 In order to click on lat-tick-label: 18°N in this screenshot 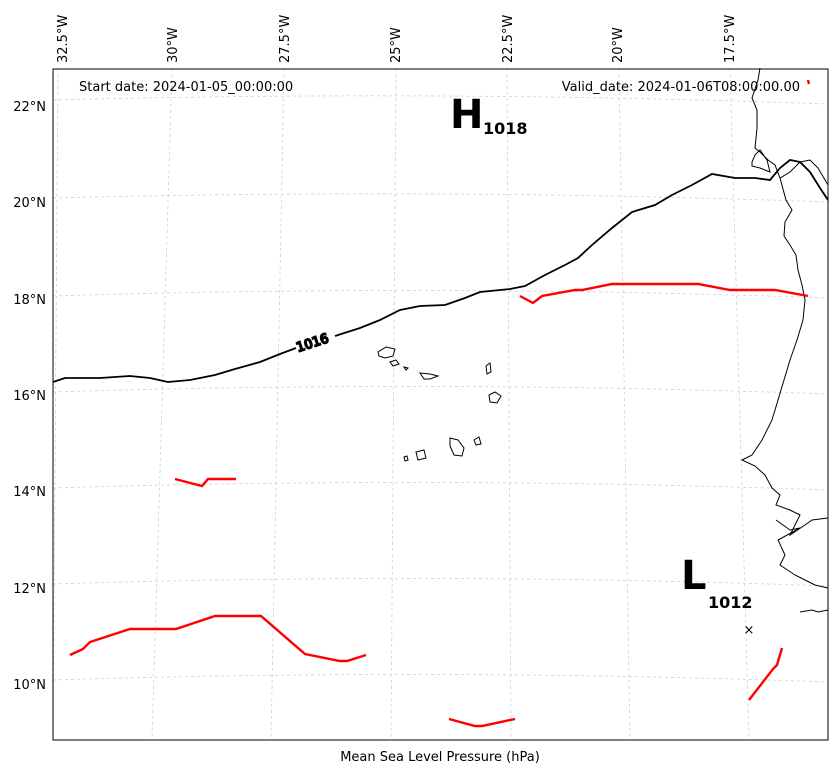, I will do `click(29, 300)`.